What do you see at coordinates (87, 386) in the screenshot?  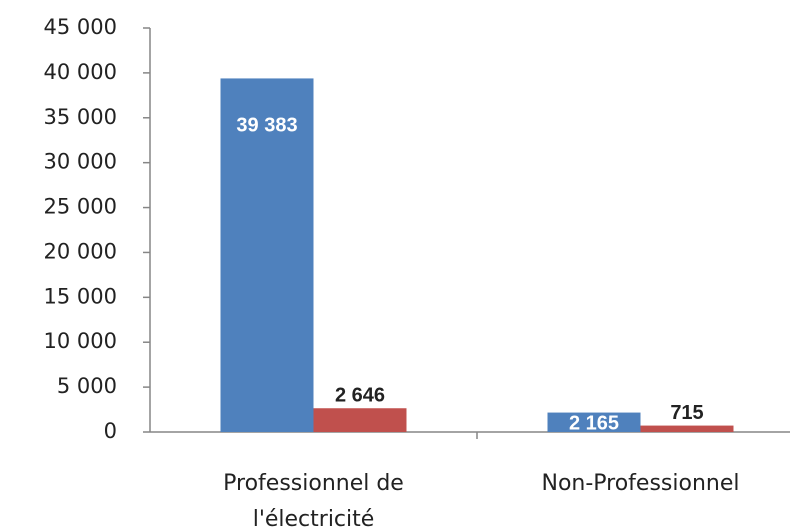 I see `y-tick-label: 5 000` at bounding box center [87, 386].